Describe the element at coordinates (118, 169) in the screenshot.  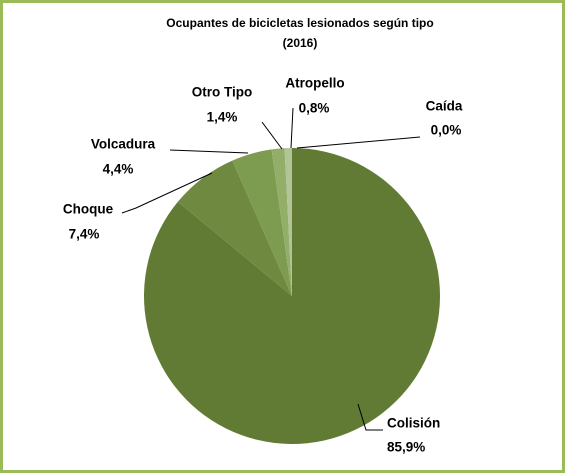
I see `slice-value-label: 4,4%` at that location.